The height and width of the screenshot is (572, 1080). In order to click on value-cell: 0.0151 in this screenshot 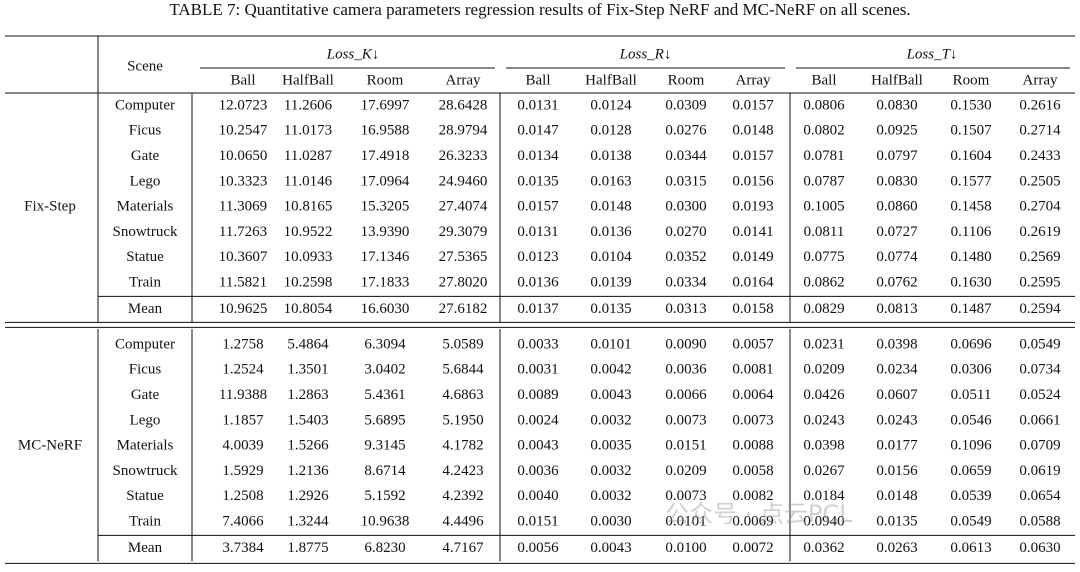, I will do `click(685, 446)`.